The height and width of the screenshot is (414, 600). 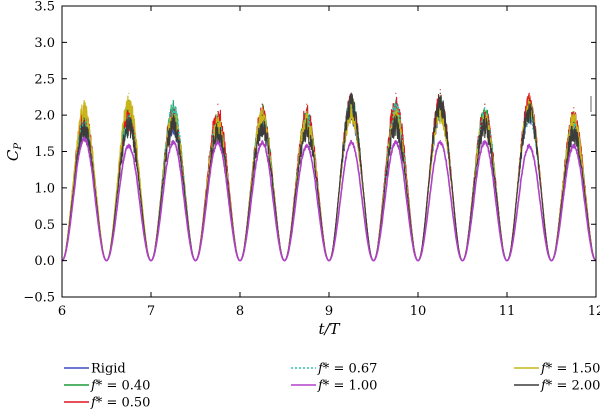 What do you see at coordinates (347, 386) in the screenshot?
I see `legend-label: f* = 1.00` at bounding box center [347, 386].